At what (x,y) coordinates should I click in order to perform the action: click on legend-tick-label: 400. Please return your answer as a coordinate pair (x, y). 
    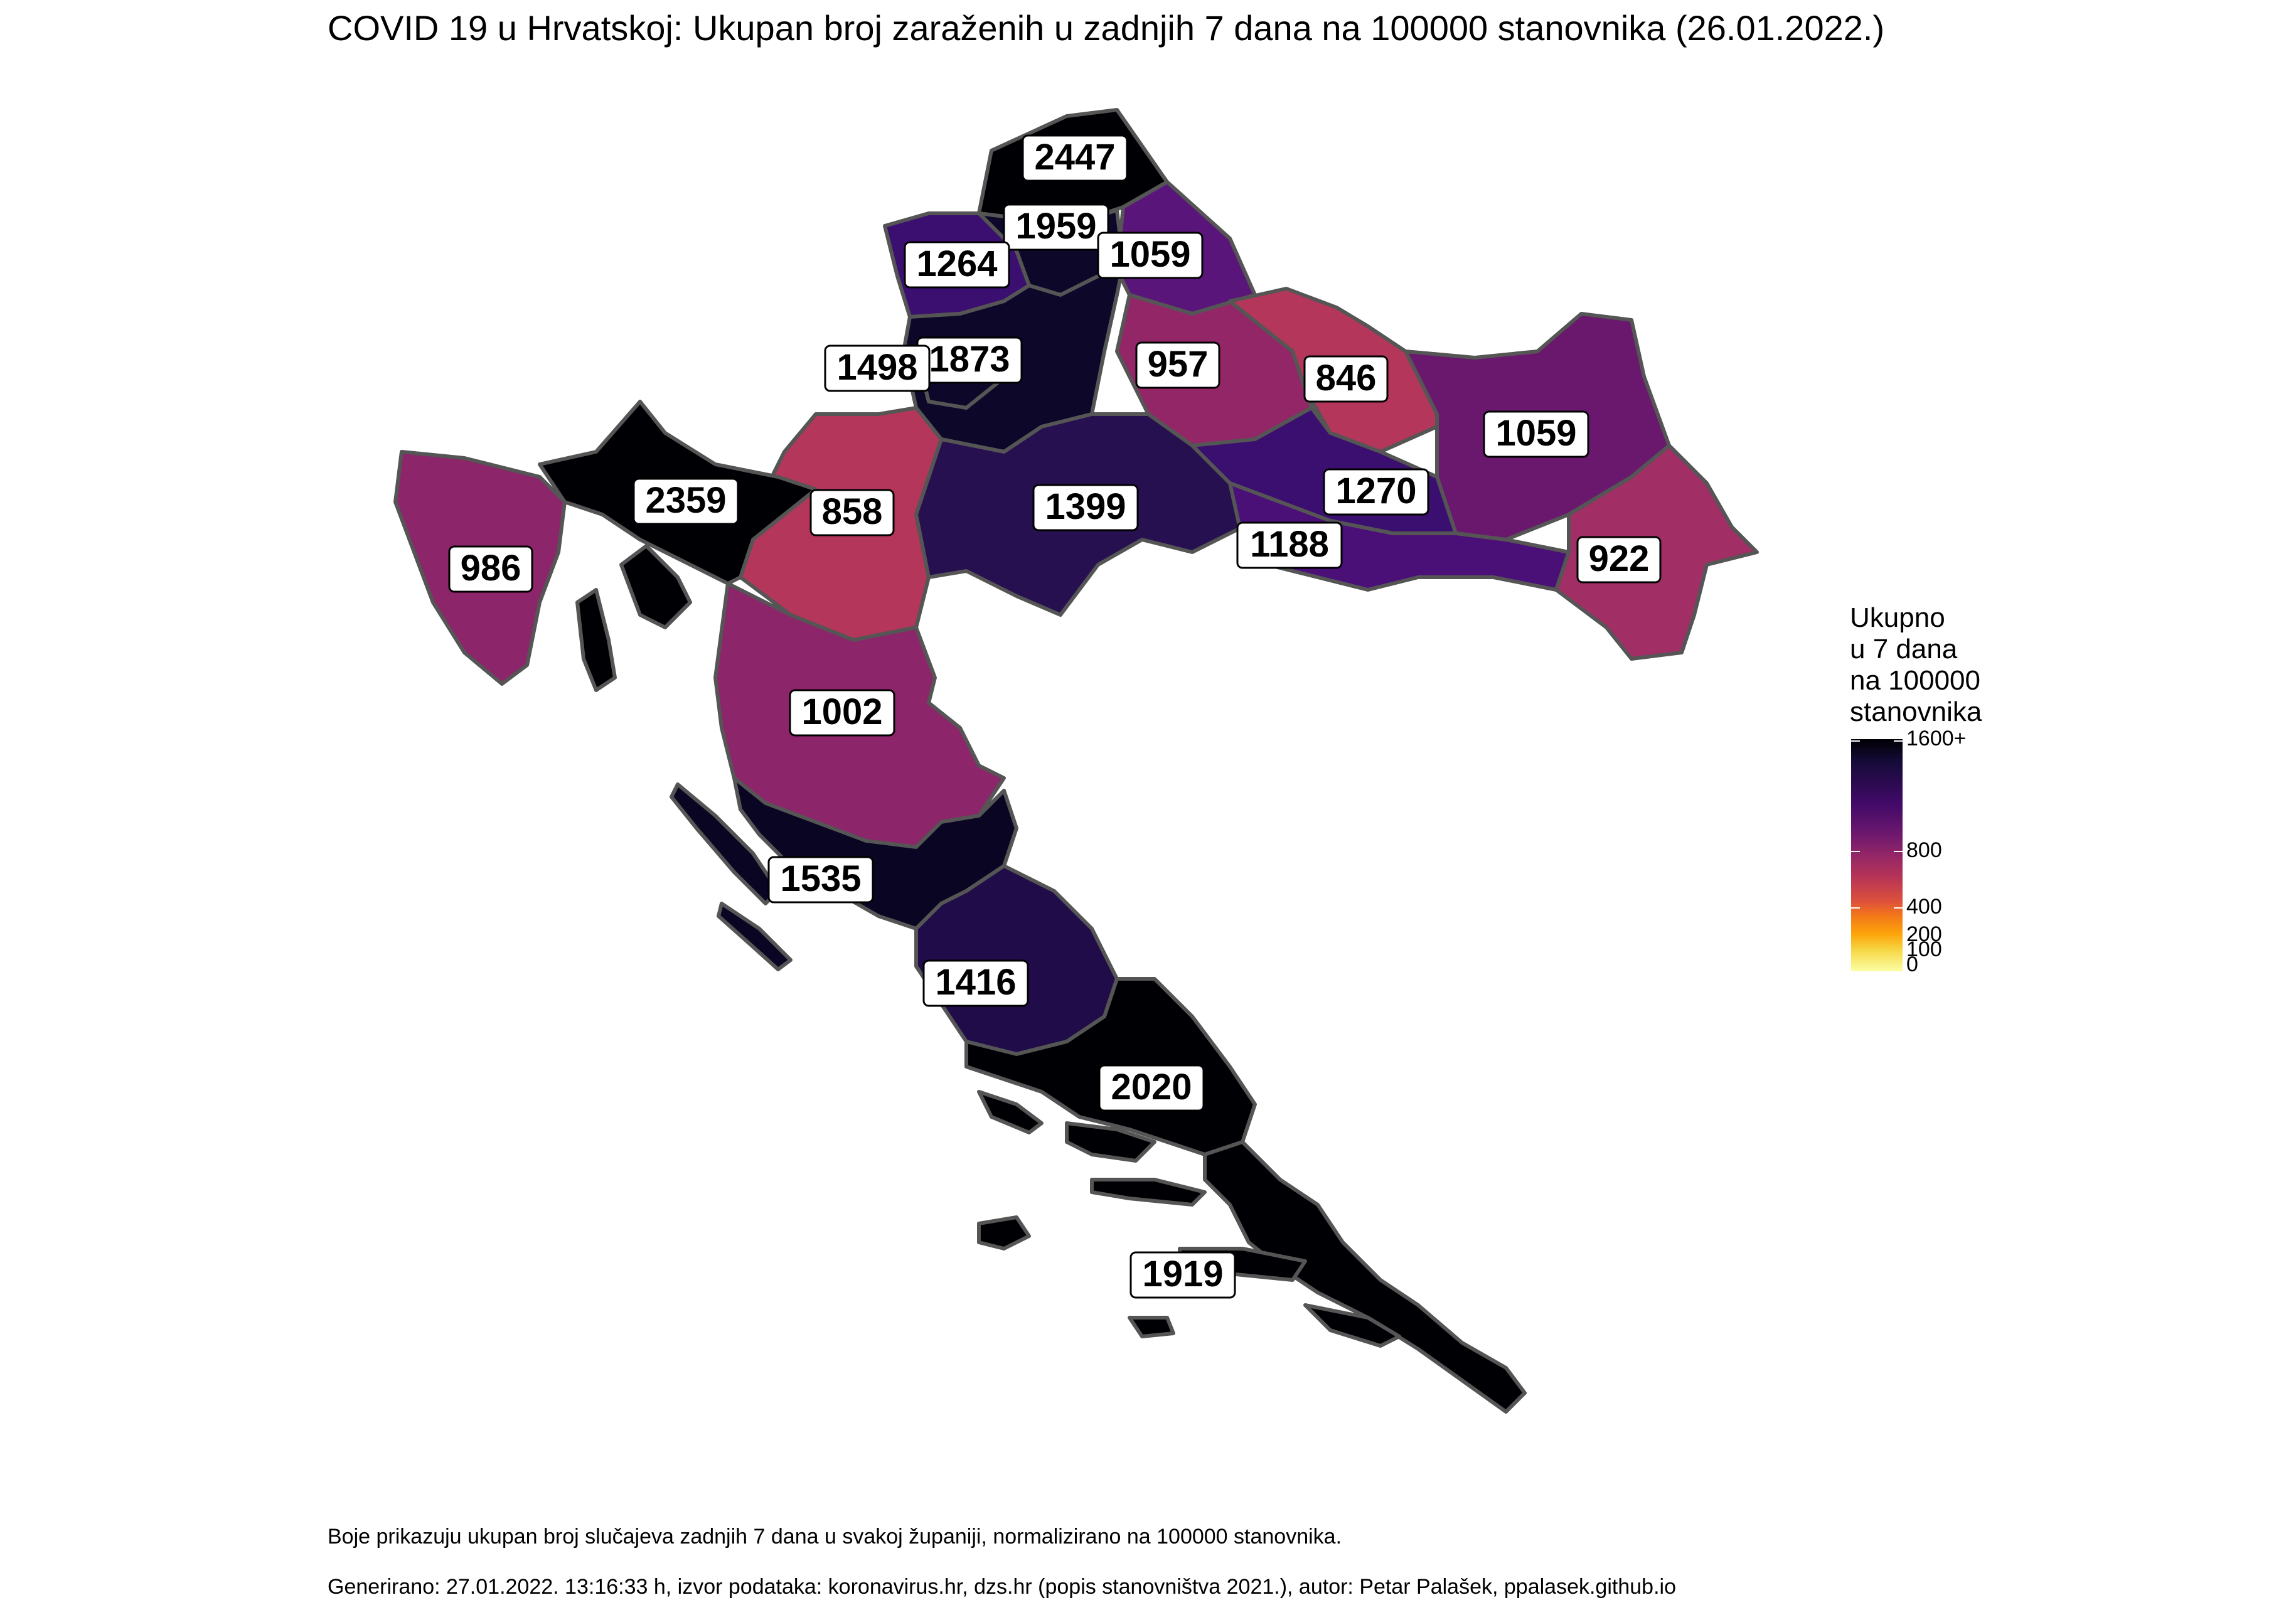
    Looking at the image, I should click on (1924, 907).